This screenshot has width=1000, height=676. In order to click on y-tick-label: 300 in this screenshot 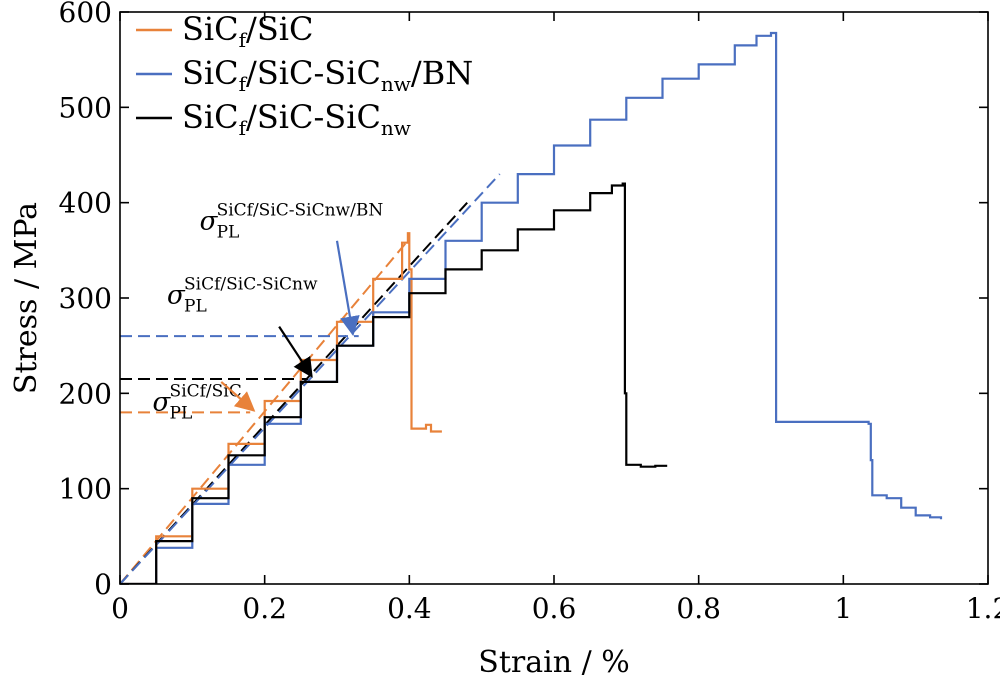, I will do `click(85, 298)`.